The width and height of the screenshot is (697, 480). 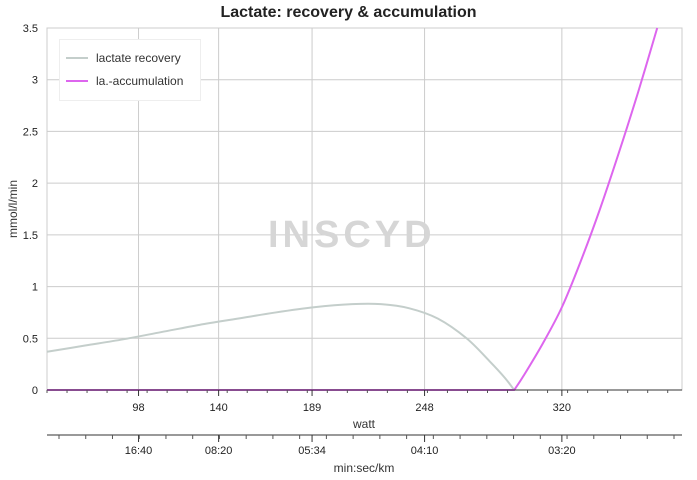 What do you see at coordinates (364, 468) in the screenshot?
I see `x2-axis-label: min:sec/km` at bounding box center [364, 468].